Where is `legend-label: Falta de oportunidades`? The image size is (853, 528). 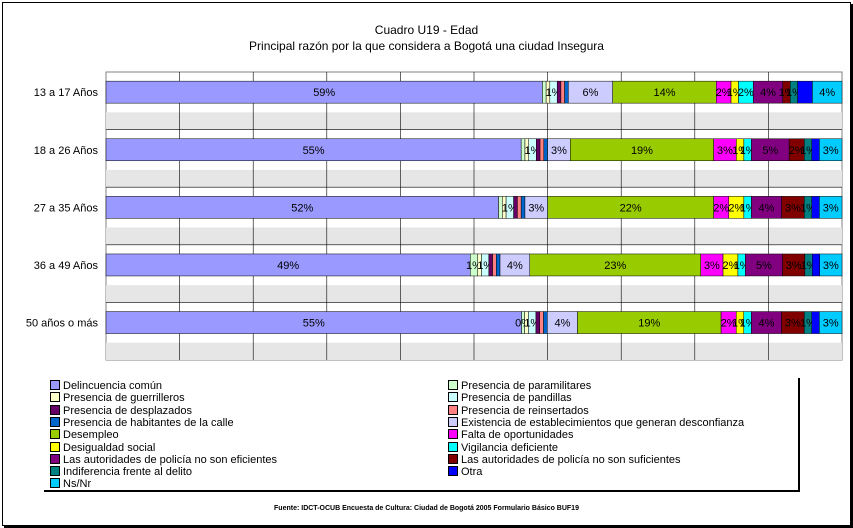 legend-label: Falta de oportunidades is located at coordinates (517, 435).